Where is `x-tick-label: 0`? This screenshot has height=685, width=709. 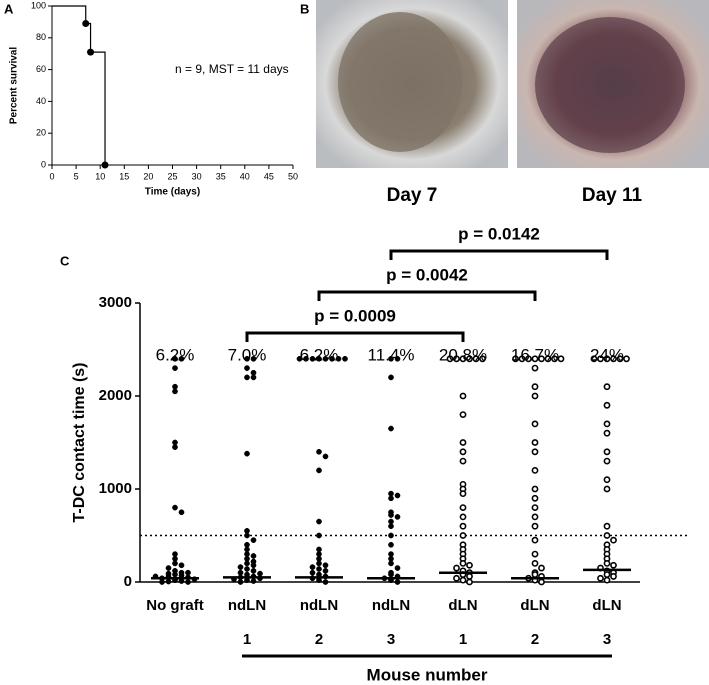 x-tick-label: 0 is located at coordinates (51, 176).